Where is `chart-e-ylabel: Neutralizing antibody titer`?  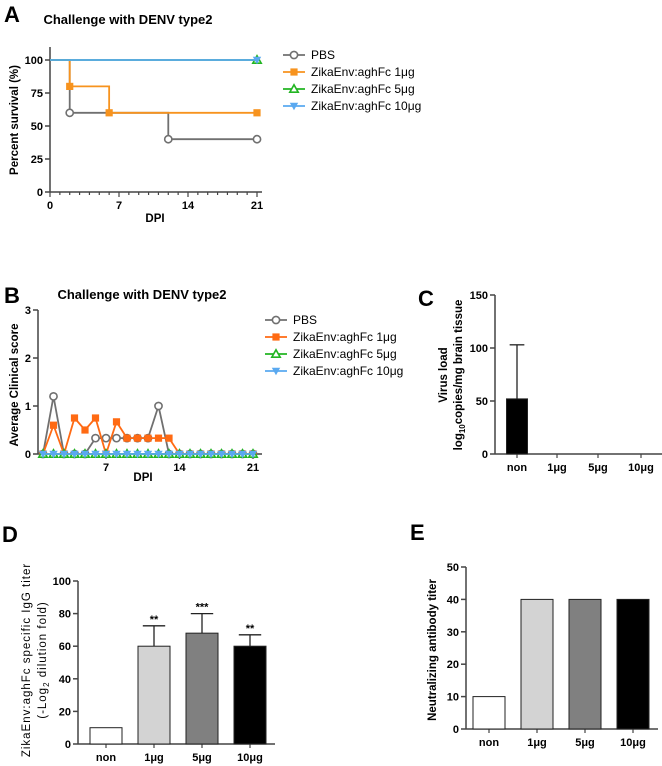 chart-e-ylabel: Neutralizing antibody titer is located at coordinates (433, 650).